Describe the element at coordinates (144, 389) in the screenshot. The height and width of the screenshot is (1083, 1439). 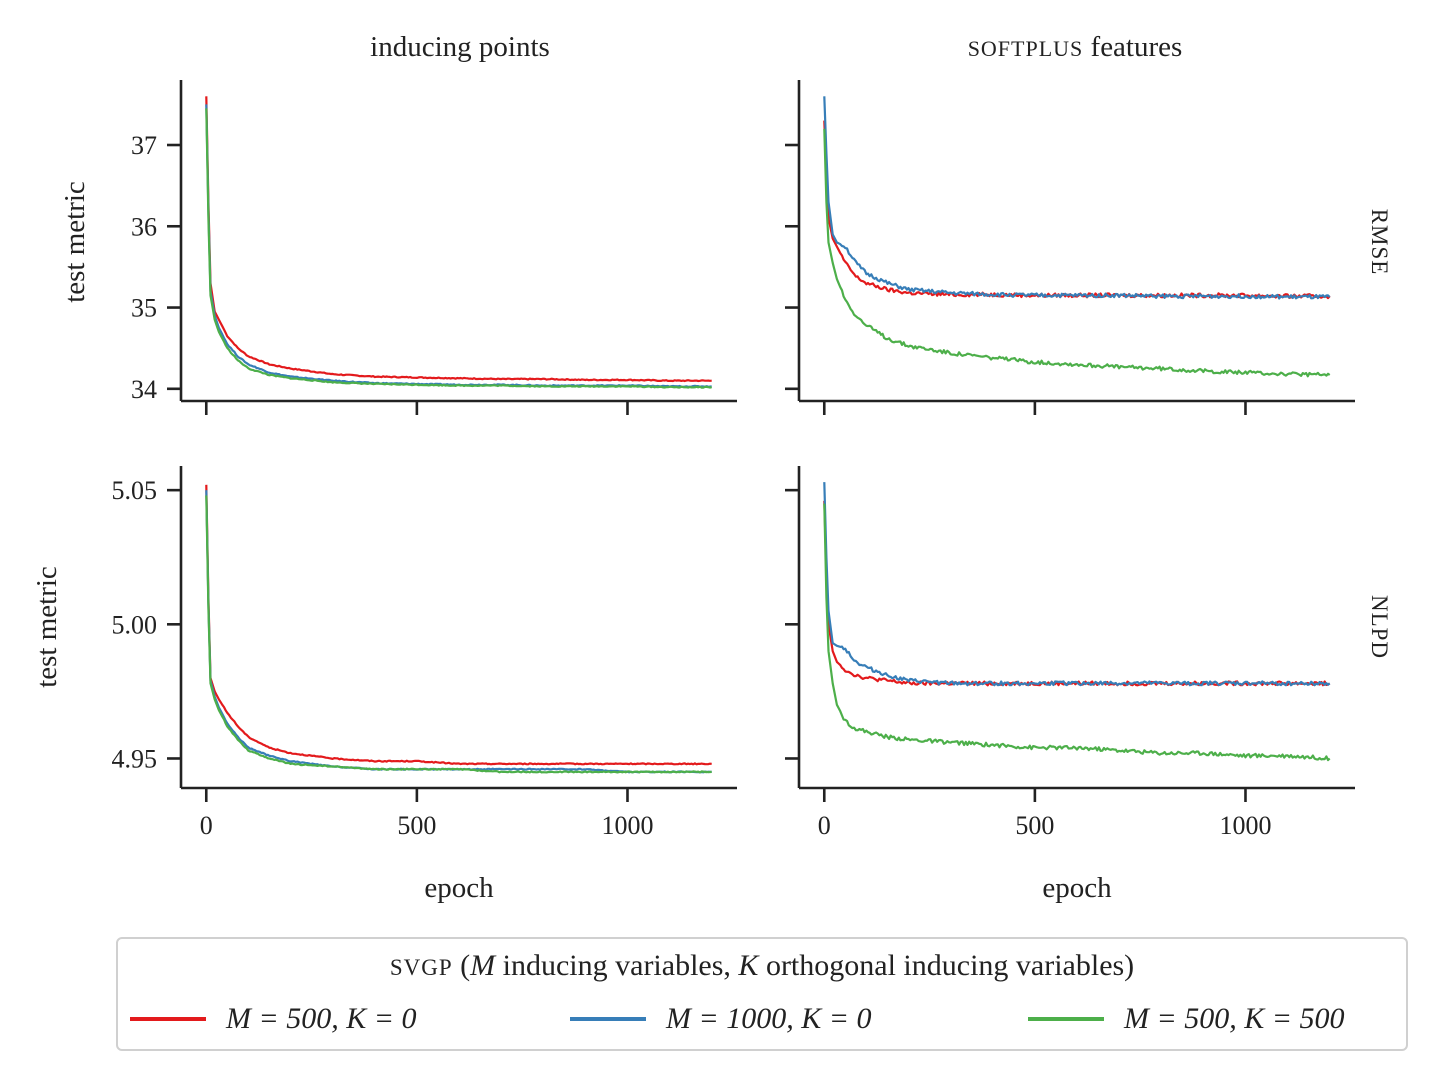
I see `y-tick-label: 34` at that location.